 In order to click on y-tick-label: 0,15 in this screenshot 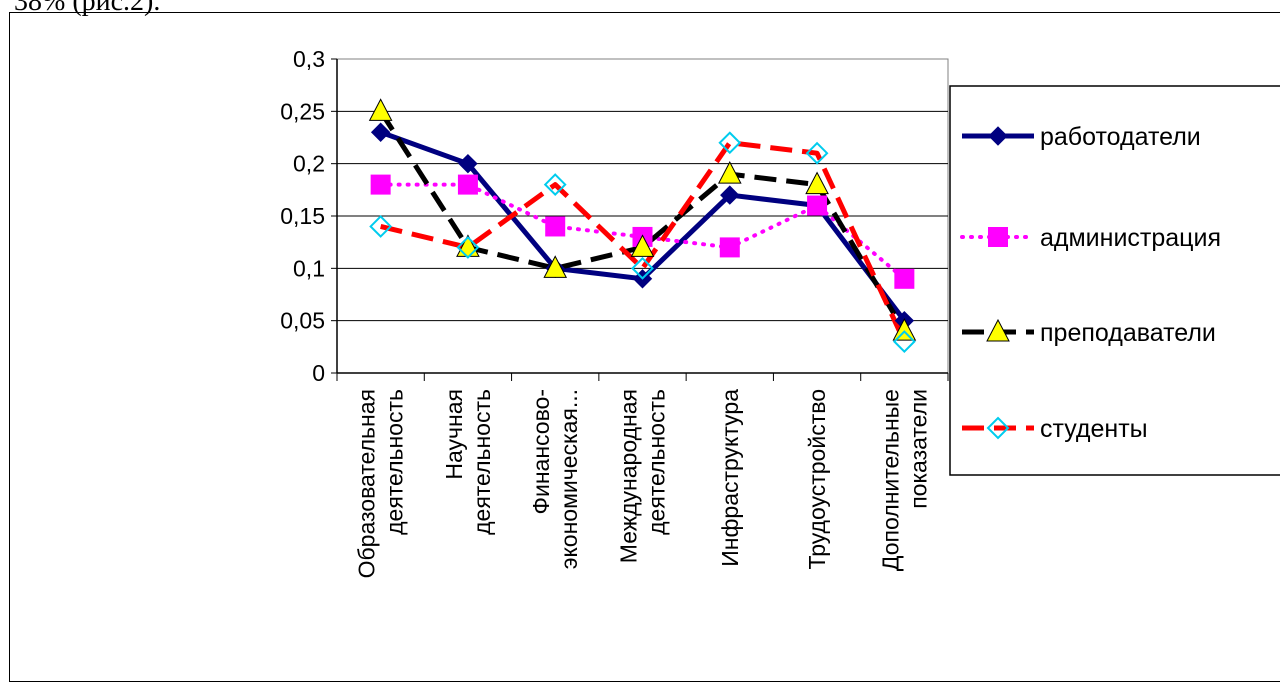, I will do `click(302, 216)`.